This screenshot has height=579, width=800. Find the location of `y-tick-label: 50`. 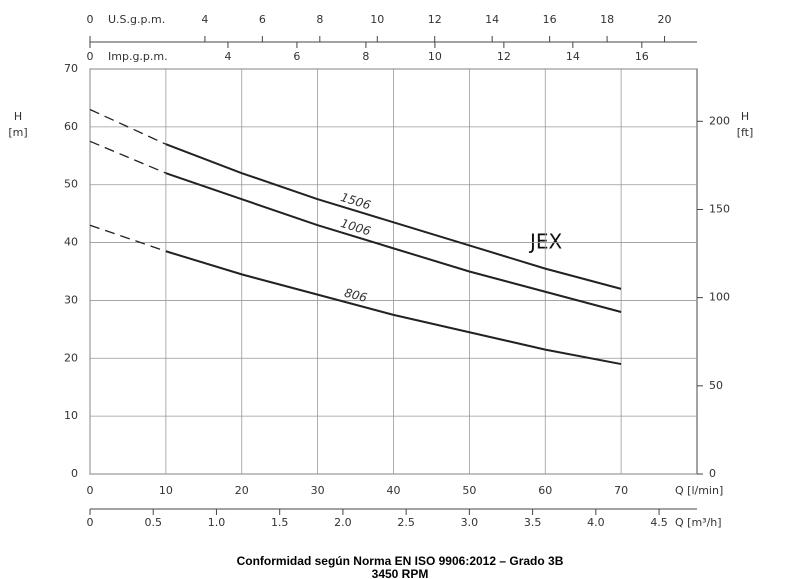

y-tick-label: 50 is located at coordinates (71, 184).